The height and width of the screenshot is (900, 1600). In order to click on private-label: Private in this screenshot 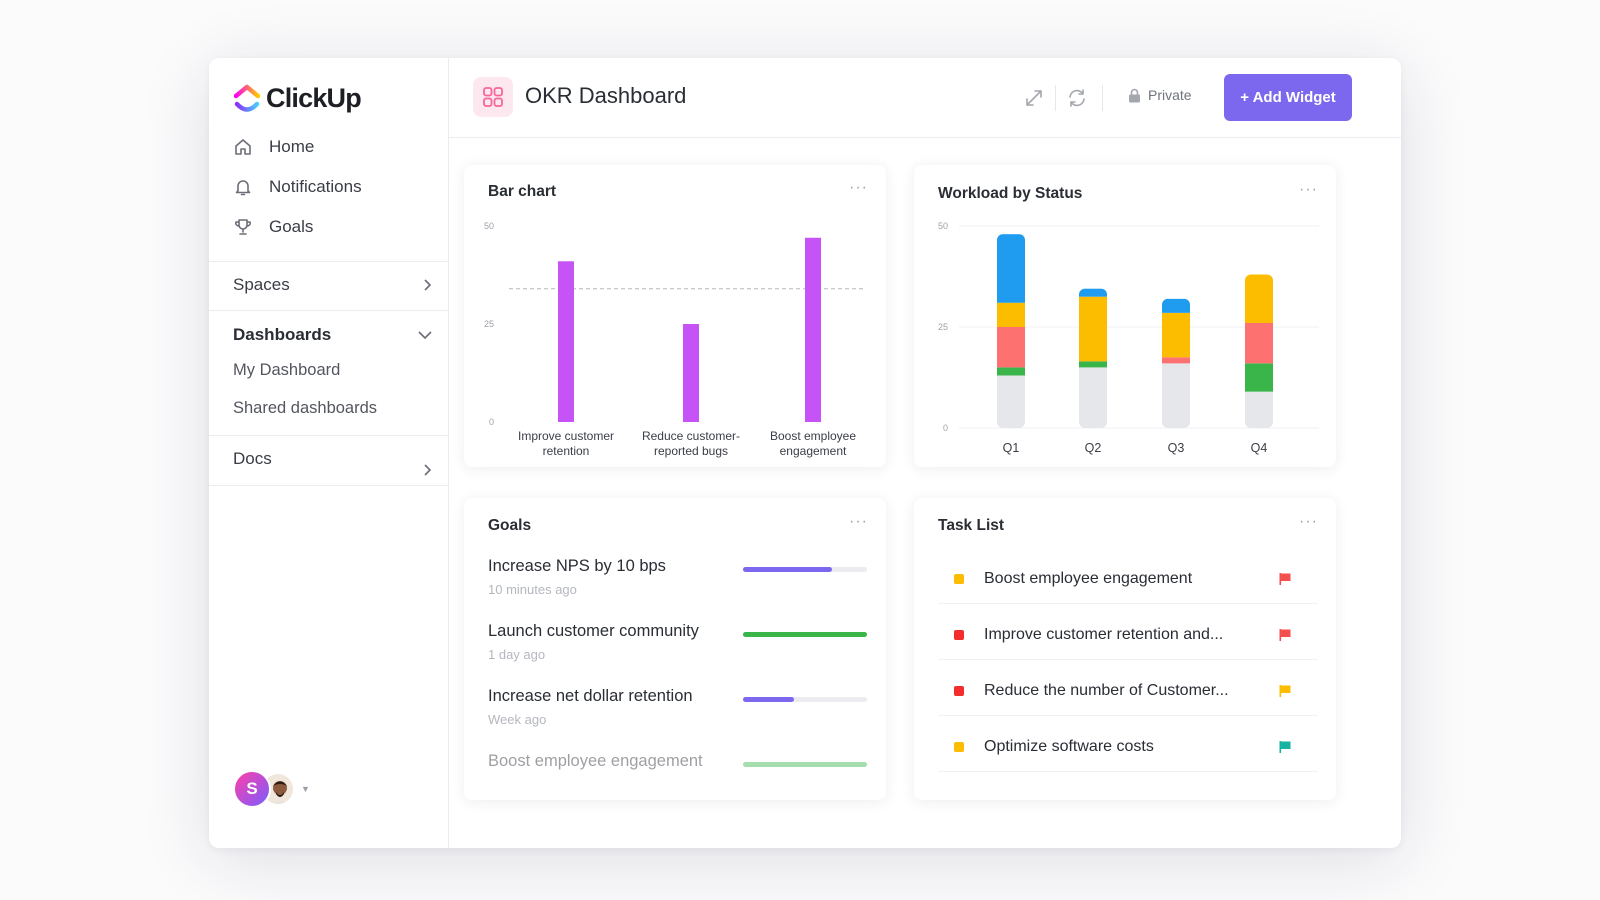, I will do `click(1170, 95)`.